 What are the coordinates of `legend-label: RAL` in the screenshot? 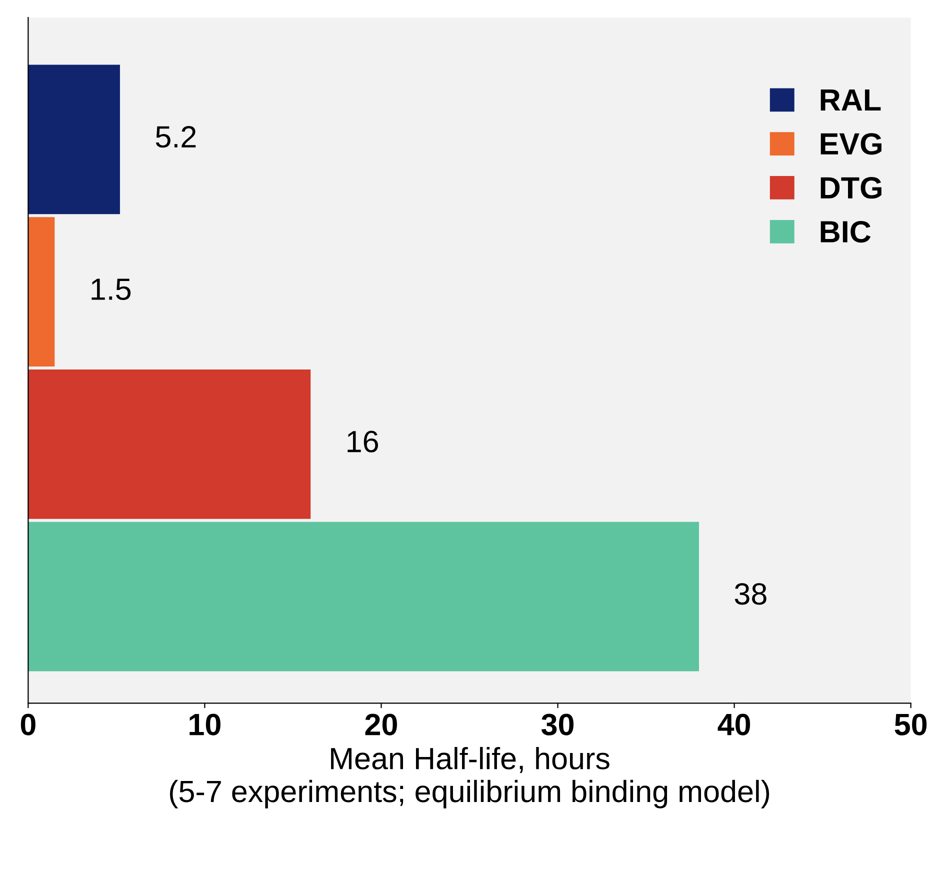 It's located at (850, 100).